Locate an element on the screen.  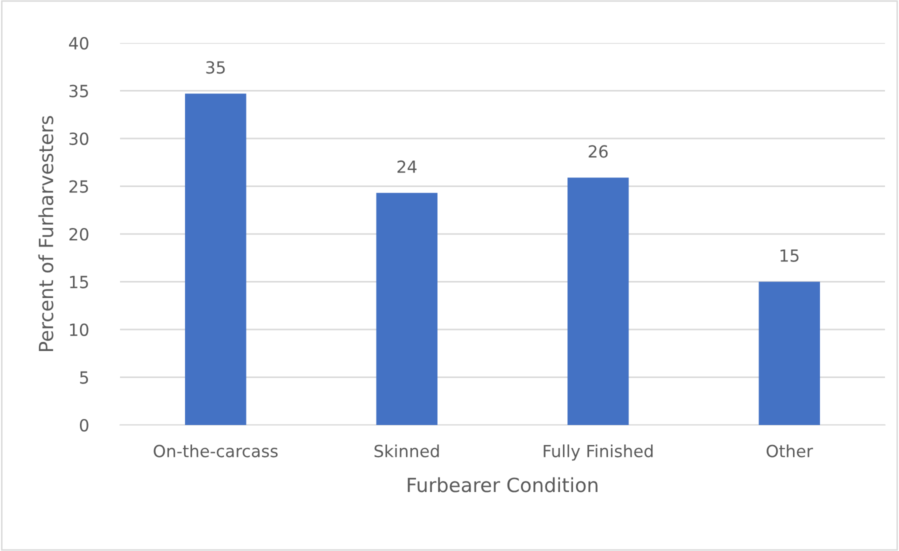
y-tick-label: 30 is located at coordinates (79, 139).